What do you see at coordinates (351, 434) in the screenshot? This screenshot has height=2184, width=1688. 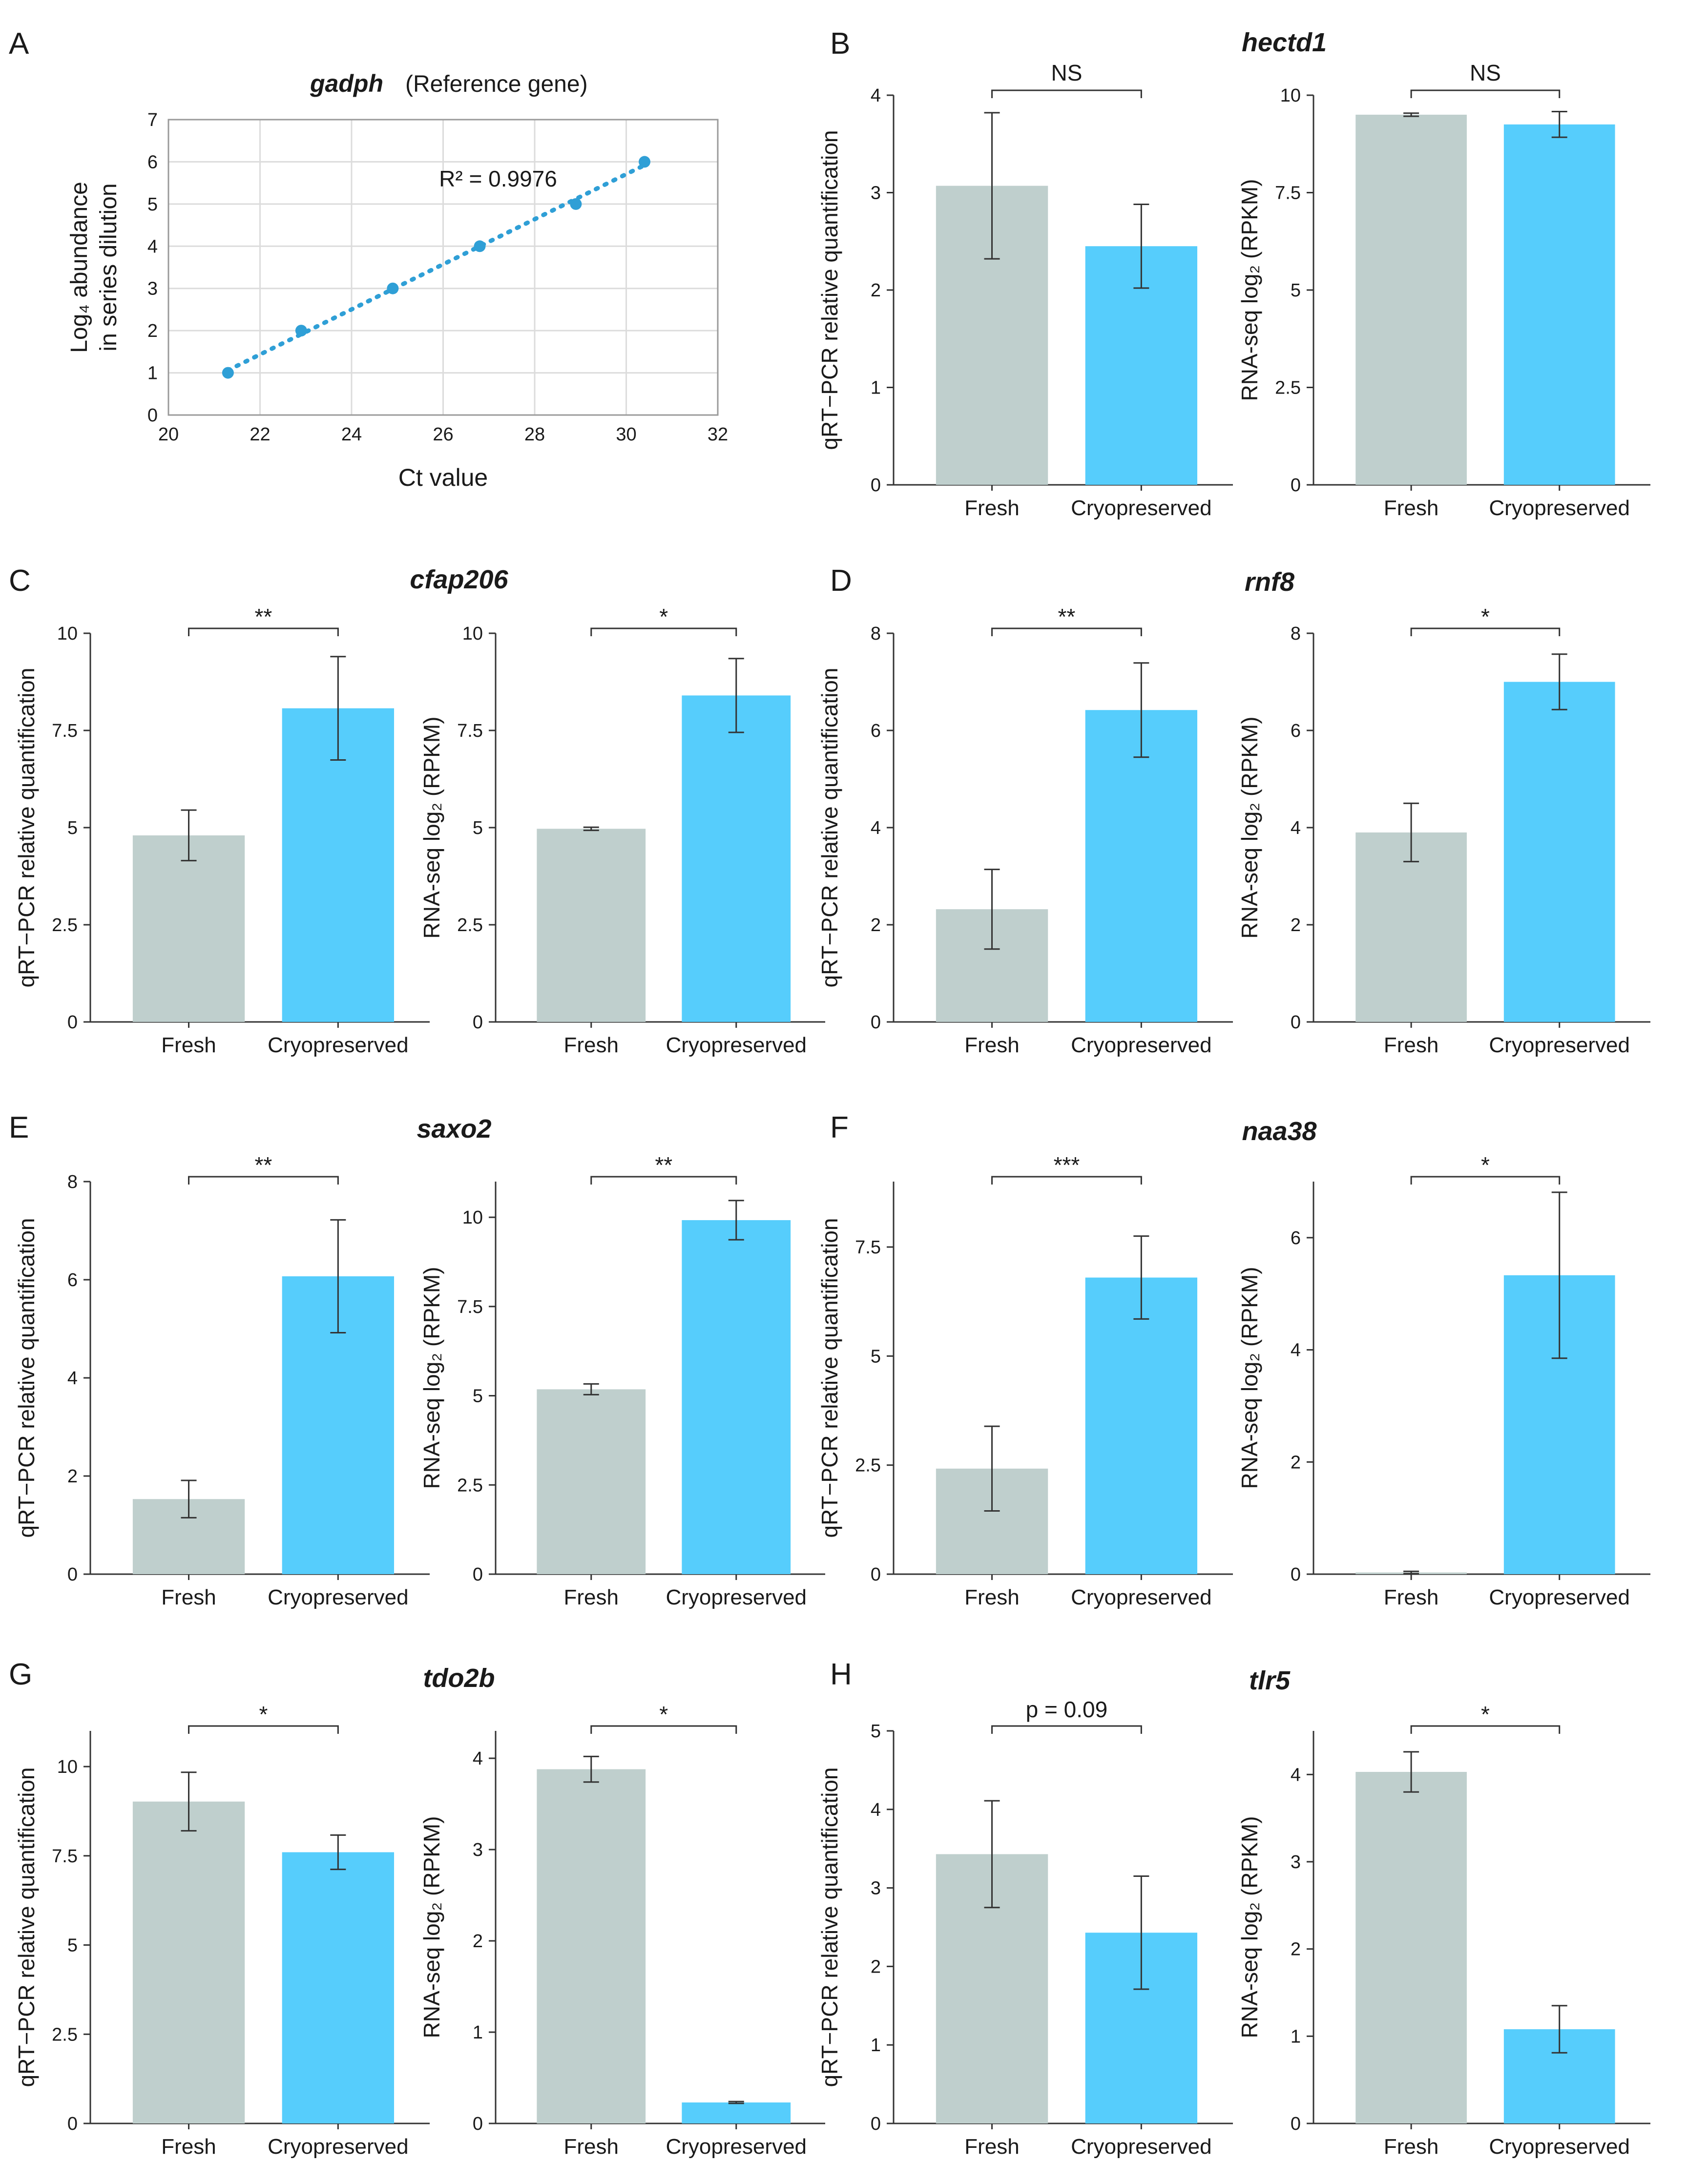 I see `x-tick-label: 24` at bounding box center [351, 434].